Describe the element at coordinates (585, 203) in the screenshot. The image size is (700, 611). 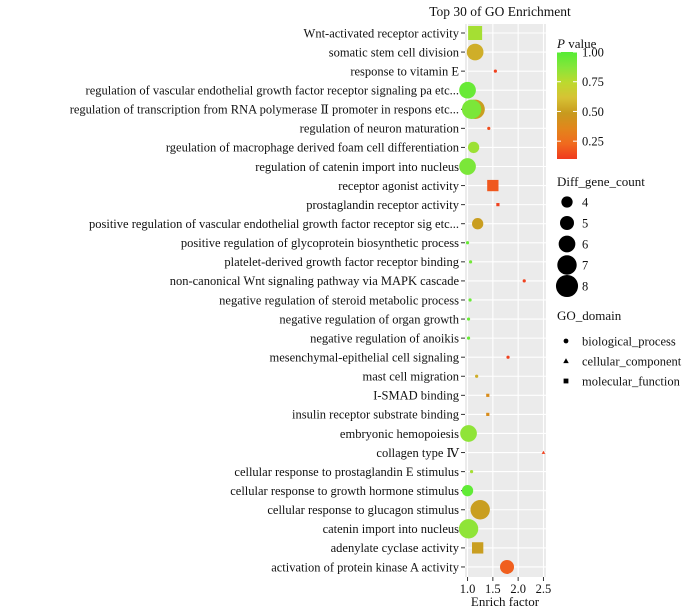
I see `size-legend-label: 4` at that location.